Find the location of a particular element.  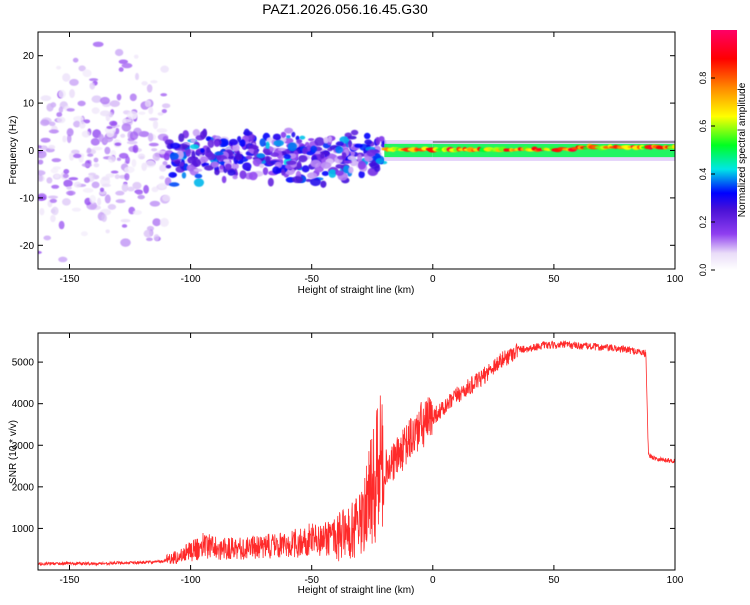

snr-y-tick-label: 2000 is located at coordinates (23, 487).